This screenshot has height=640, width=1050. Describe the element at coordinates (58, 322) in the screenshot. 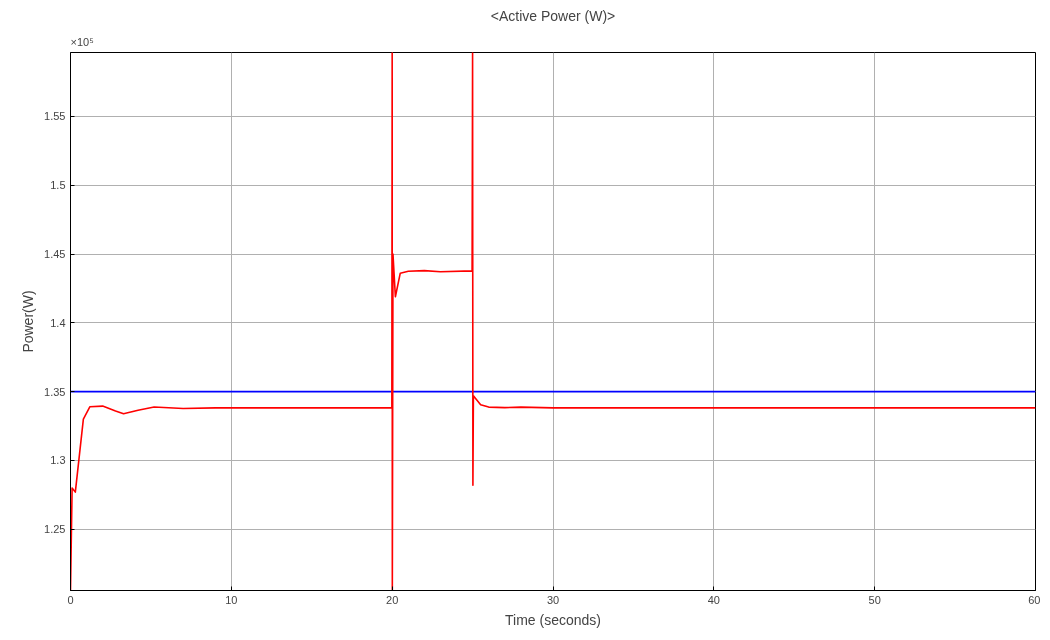

I see `y-tick-label: 1.4` at that location.